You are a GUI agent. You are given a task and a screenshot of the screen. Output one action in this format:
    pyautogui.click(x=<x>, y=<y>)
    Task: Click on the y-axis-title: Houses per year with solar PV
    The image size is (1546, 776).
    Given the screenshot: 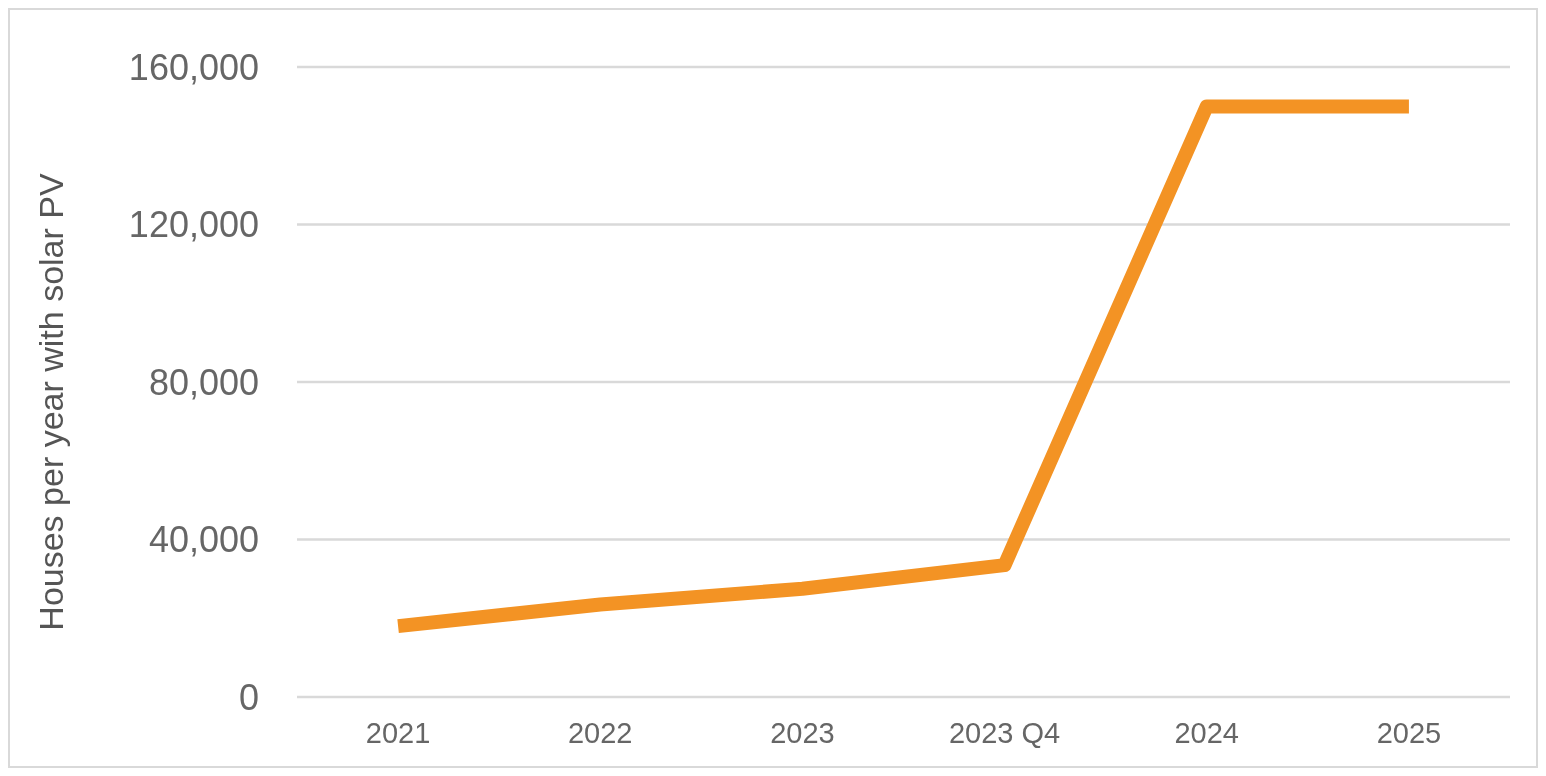 What is the action you would take?
    pyautogui.click(x=51, y=402)
    